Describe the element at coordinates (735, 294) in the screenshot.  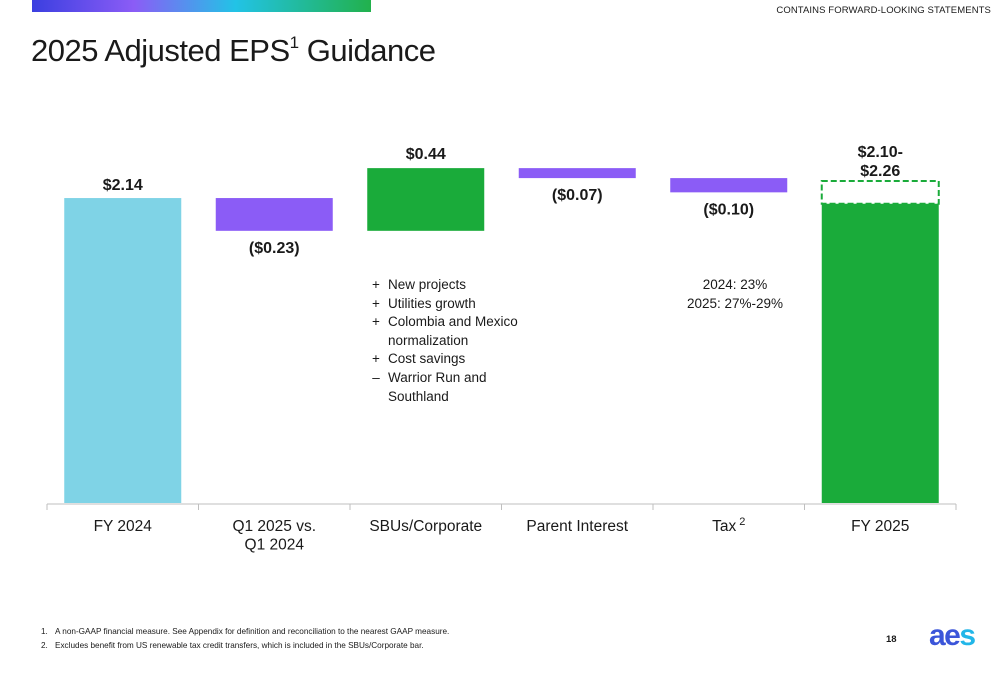
I see `tax-rate-note: 2024: 23% 2025: 27%-29%` at that location.